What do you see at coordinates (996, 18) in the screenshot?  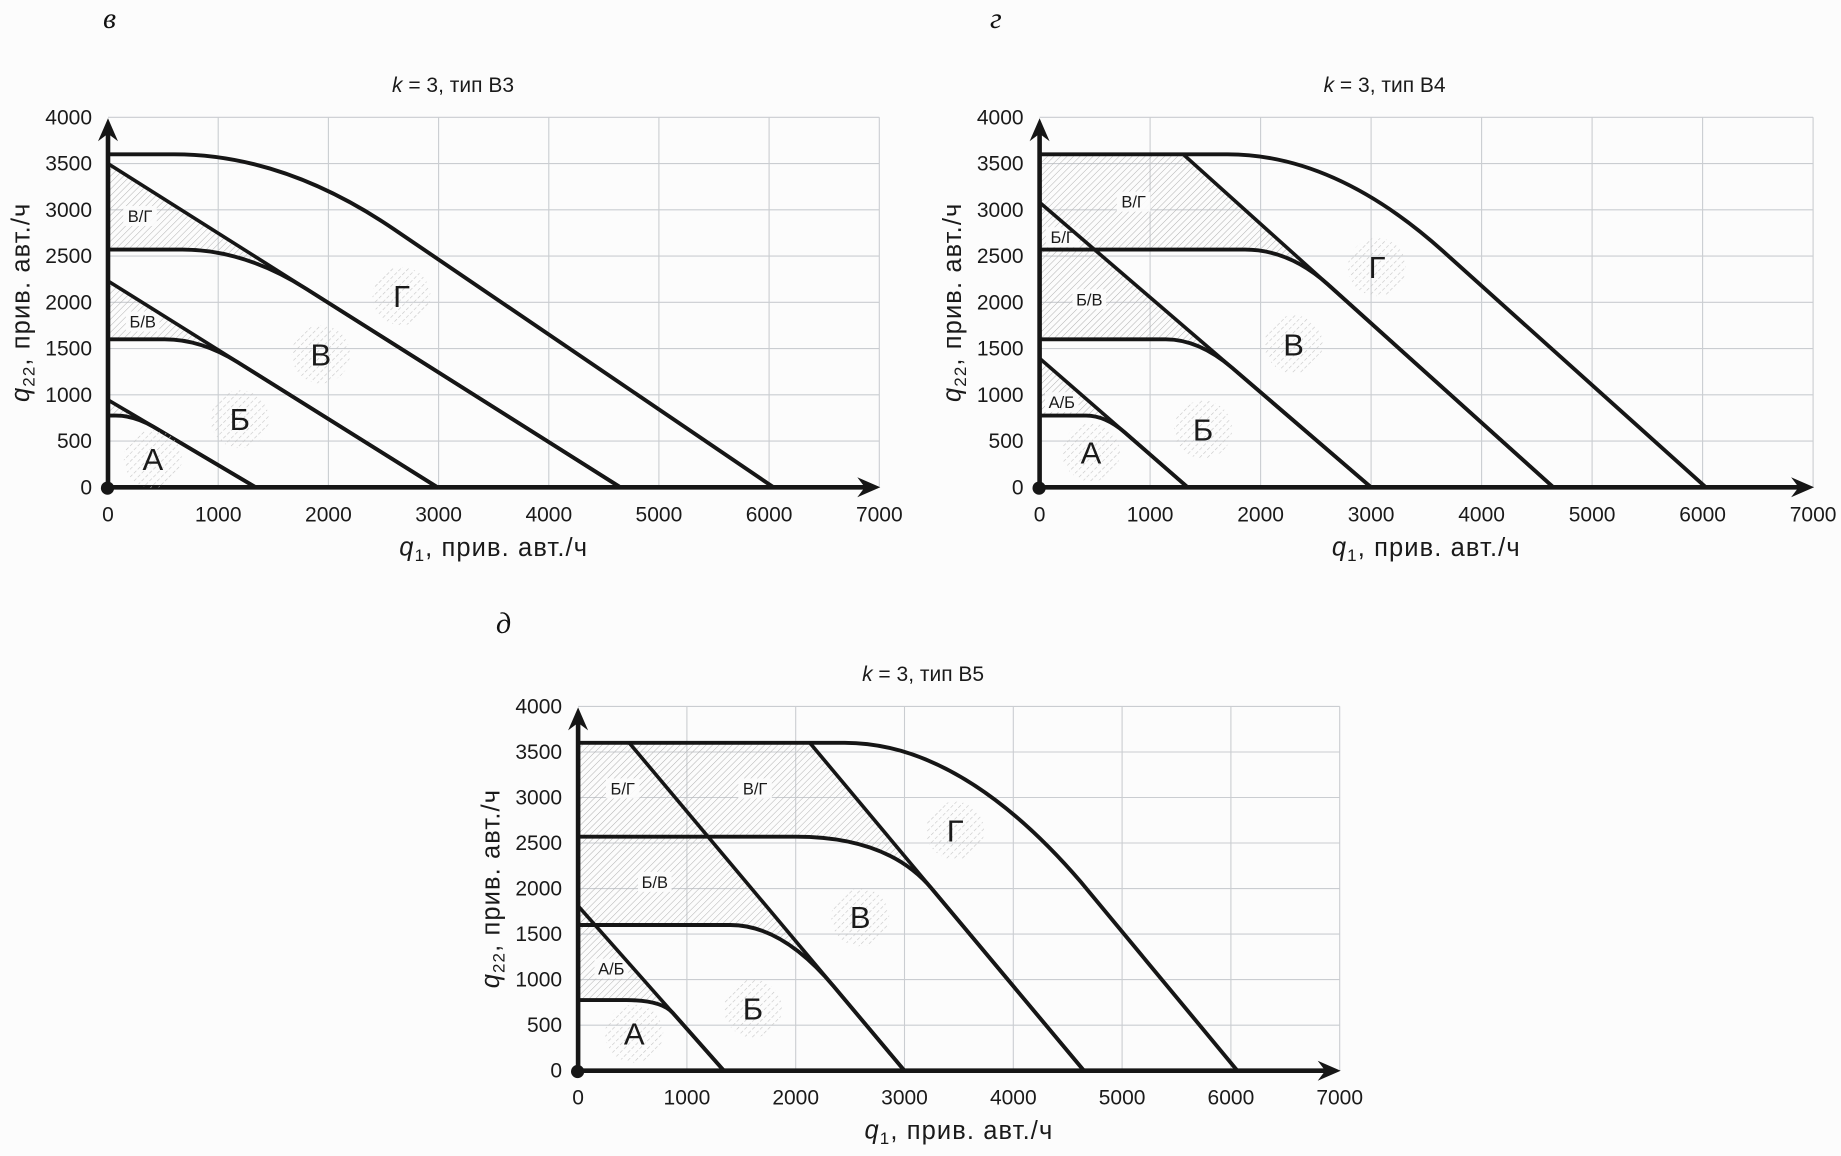 I see `svg-text: г` at bounding box center [996, 18].